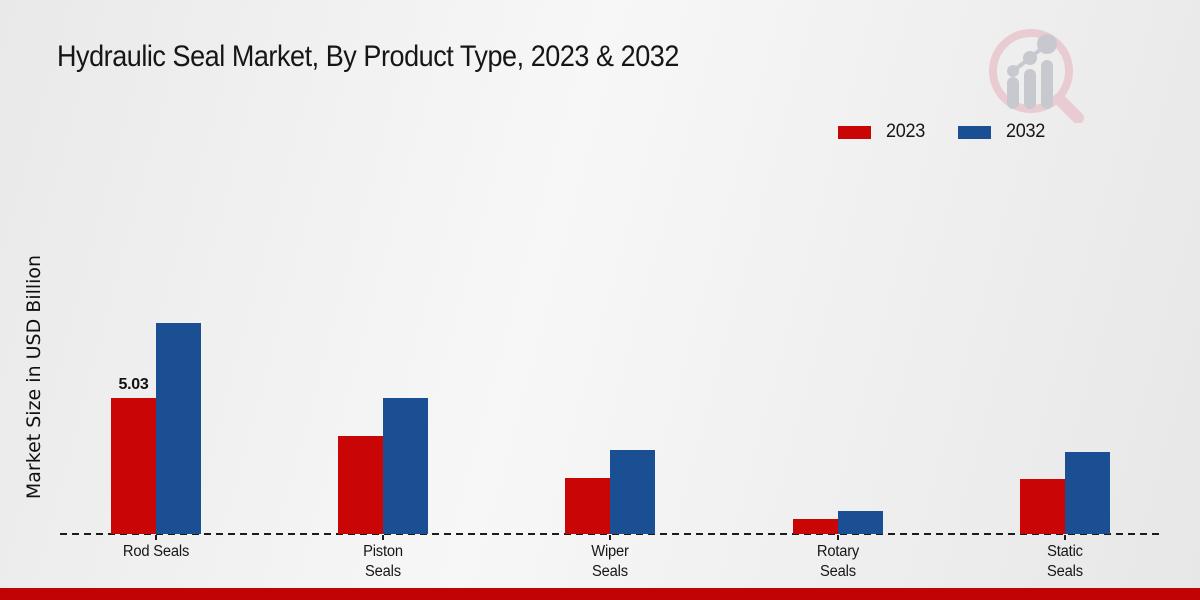  I want to click on logo-dot-large, so click(1047, 44).